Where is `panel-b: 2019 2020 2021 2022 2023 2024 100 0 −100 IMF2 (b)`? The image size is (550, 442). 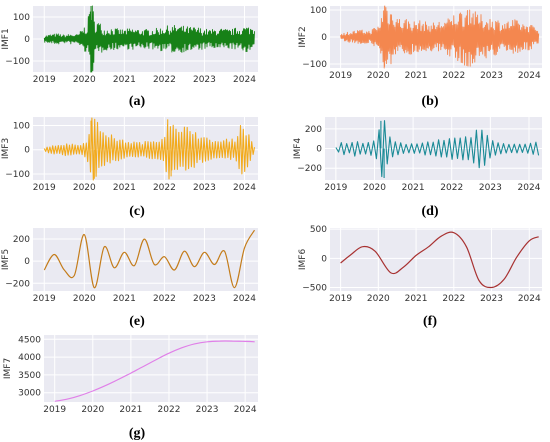
panel-b: 2019 2020 2021 2022 2023 2024 100 0 −100 IMF2 (b) is located at coordinates (420, 57).